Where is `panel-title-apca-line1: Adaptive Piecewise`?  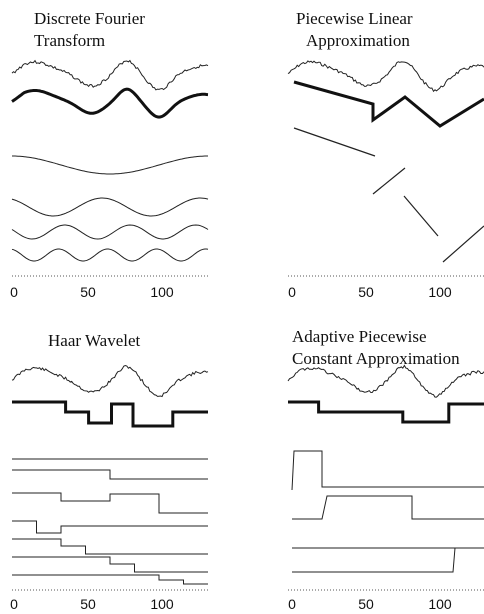 panel-title-apca-line1: Adaptive Piecewise is located at coordinates (359, 336).